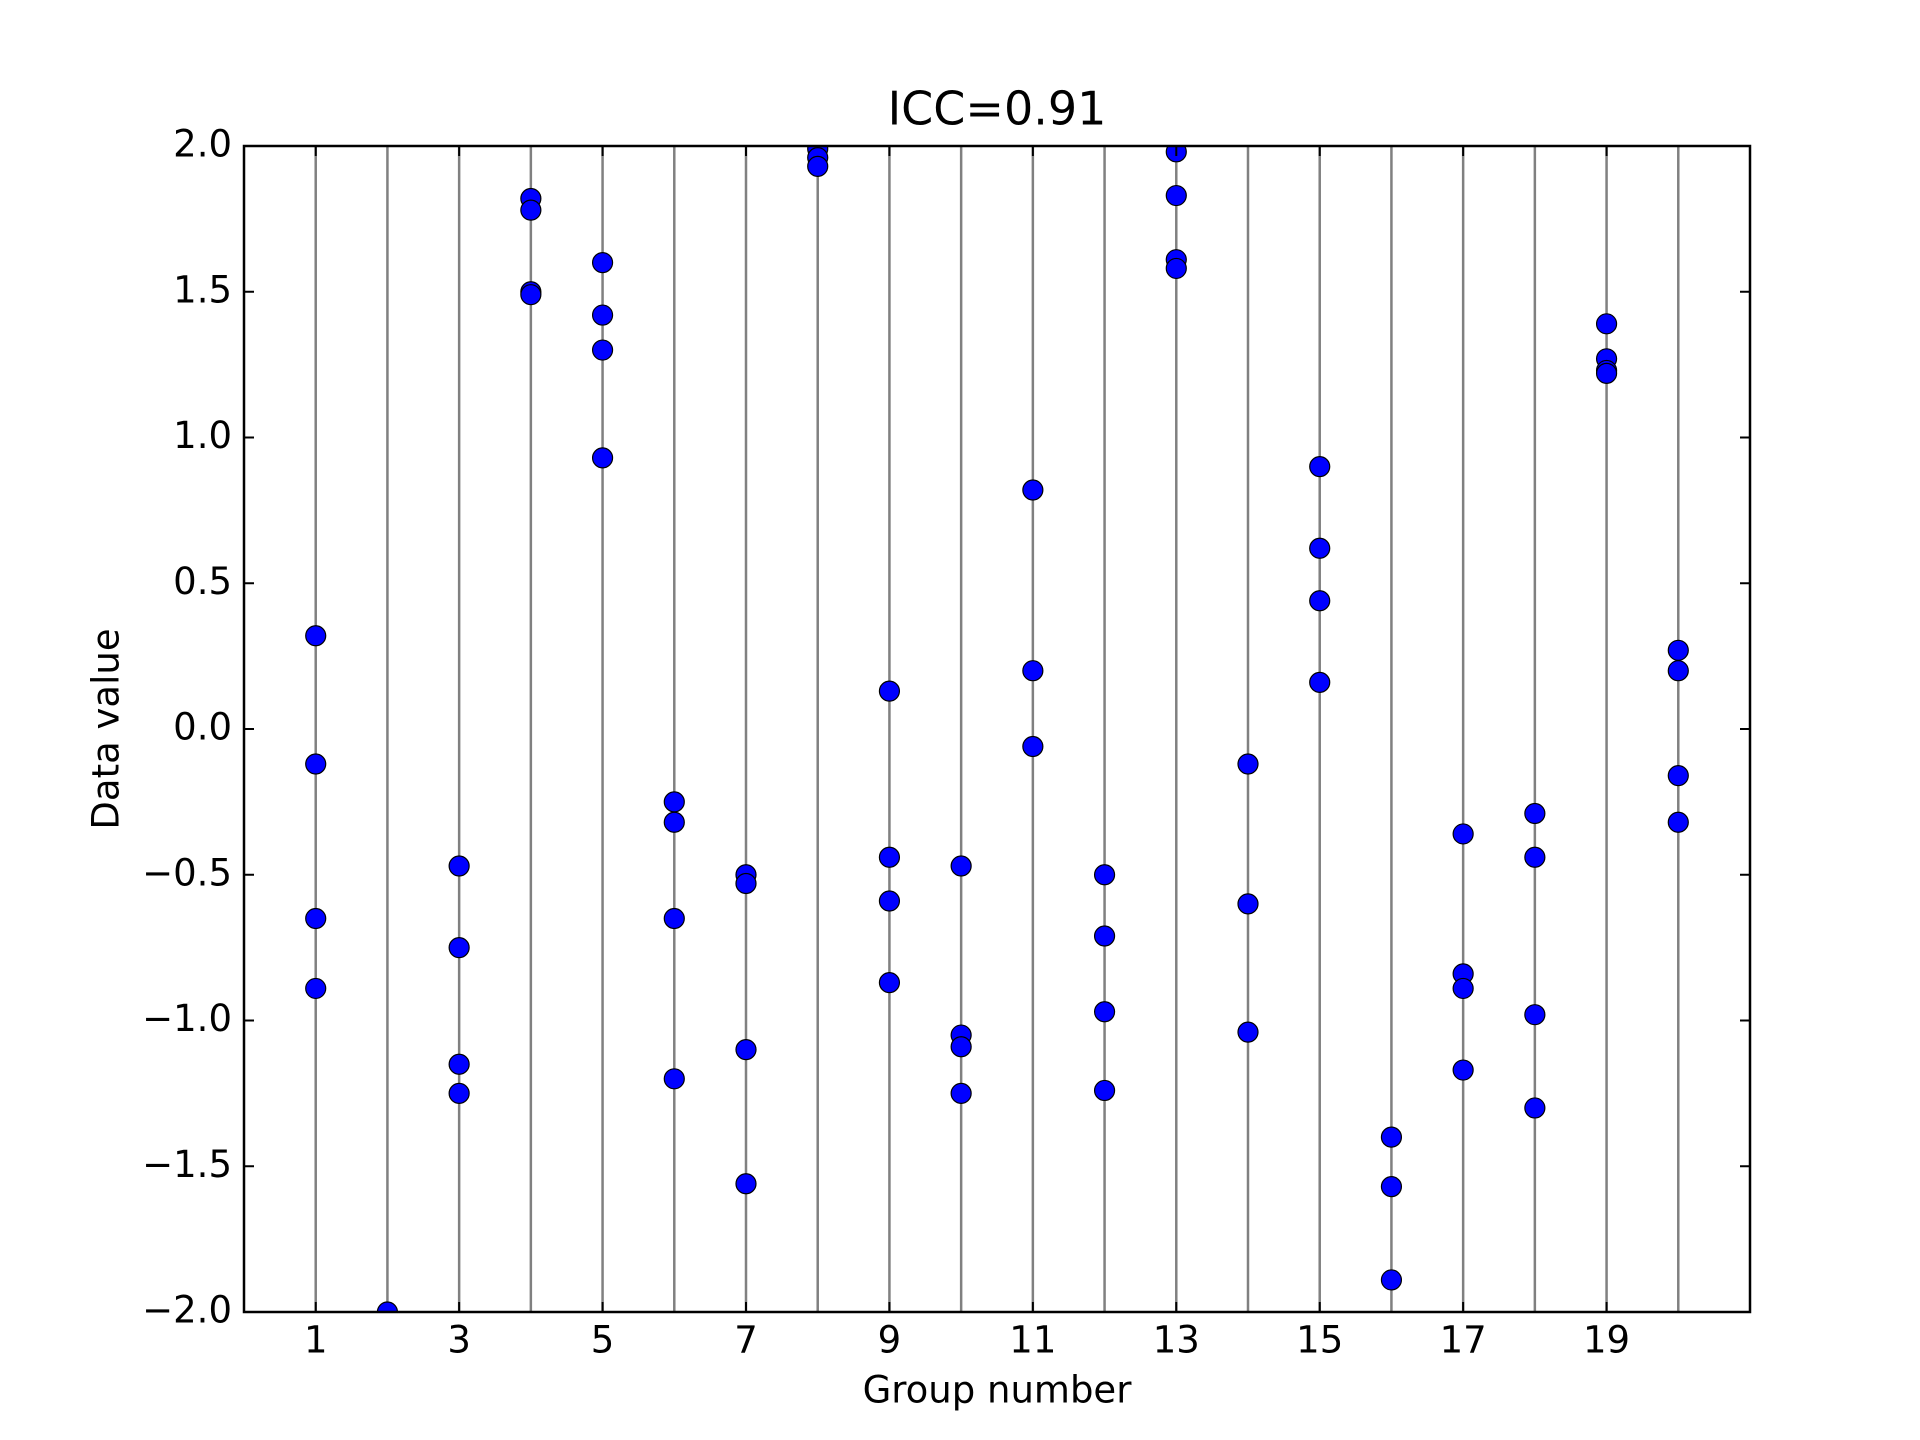 The width and height of the screenshot is (1920, 1440). Describe the element at coordinates (202, 727) in the screenshot. I see `y-tick-label: 0.0` at that location.